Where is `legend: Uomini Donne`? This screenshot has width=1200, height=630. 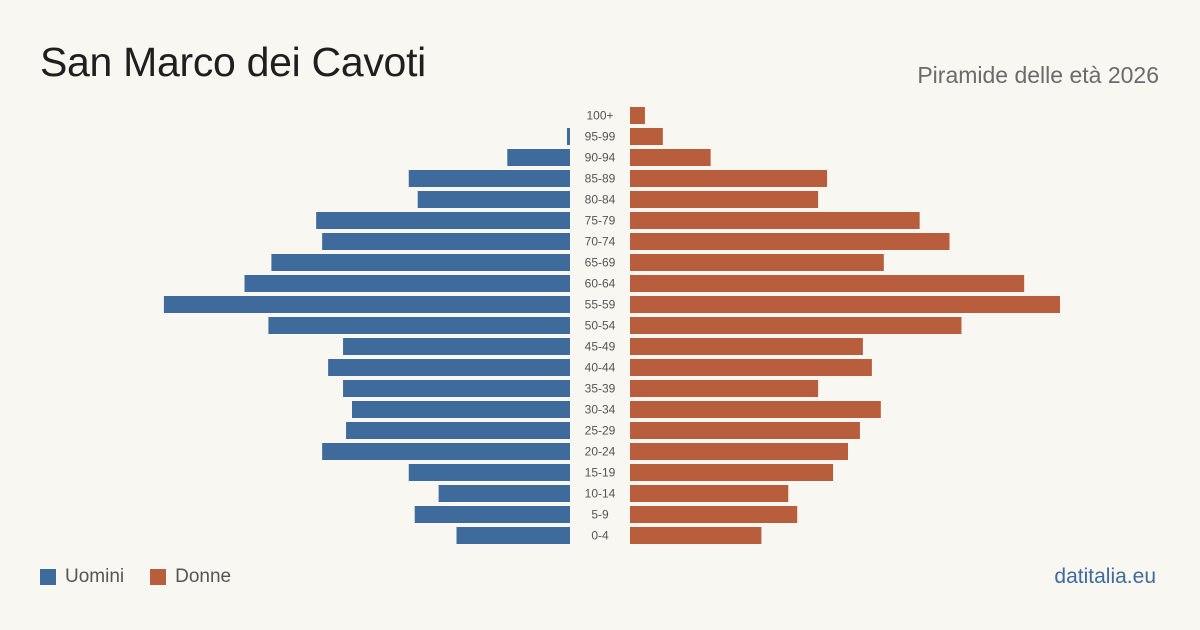
legend: Uomini Donne is located at coordinates (148, 577).